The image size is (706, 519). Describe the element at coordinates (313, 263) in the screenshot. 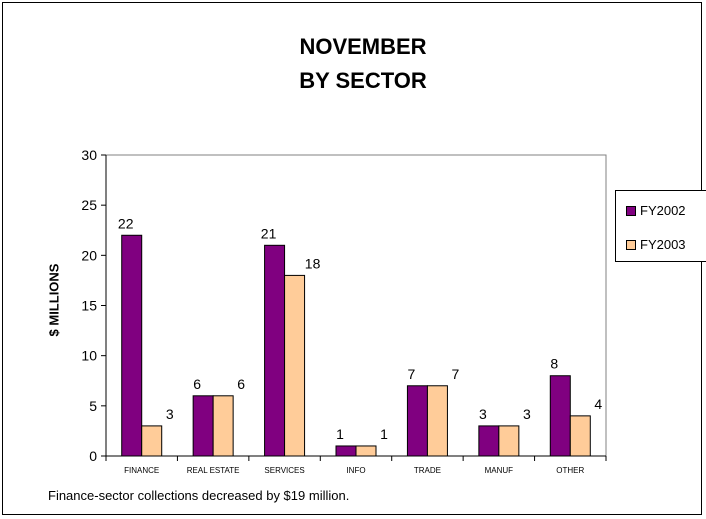

I see `data-label: 18` at that location.